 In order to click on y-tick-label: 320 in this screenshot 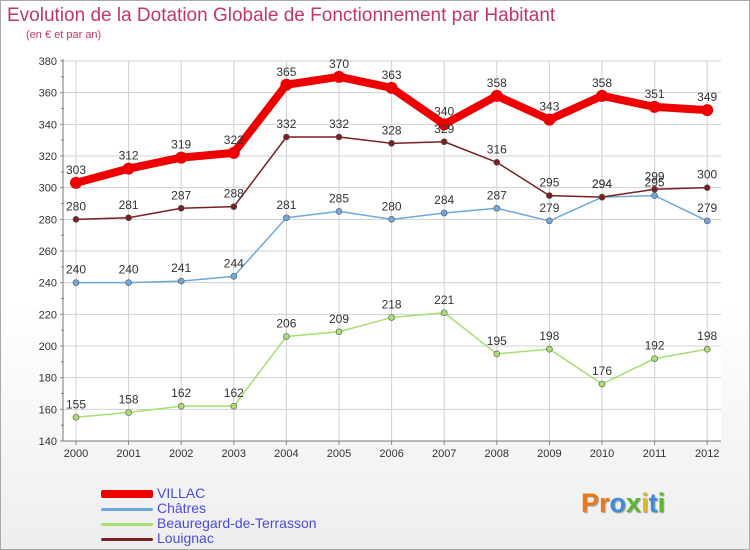, I will do `click(48, 157)`.